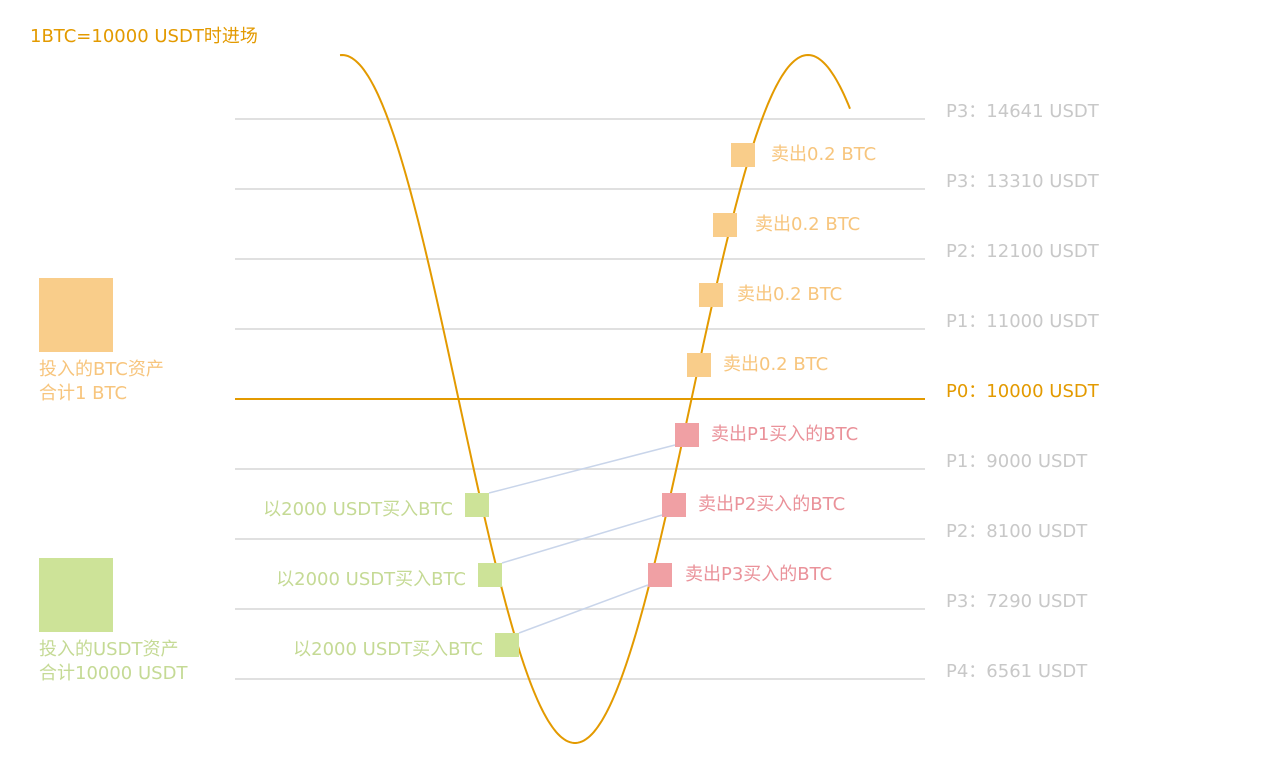 Image resolution: width=1269 pixels, height=777 pixels. What do you see at coordinates (76, 315) in the screenshot?
I see `legend-btc-square` at bounding box center [76, 315].